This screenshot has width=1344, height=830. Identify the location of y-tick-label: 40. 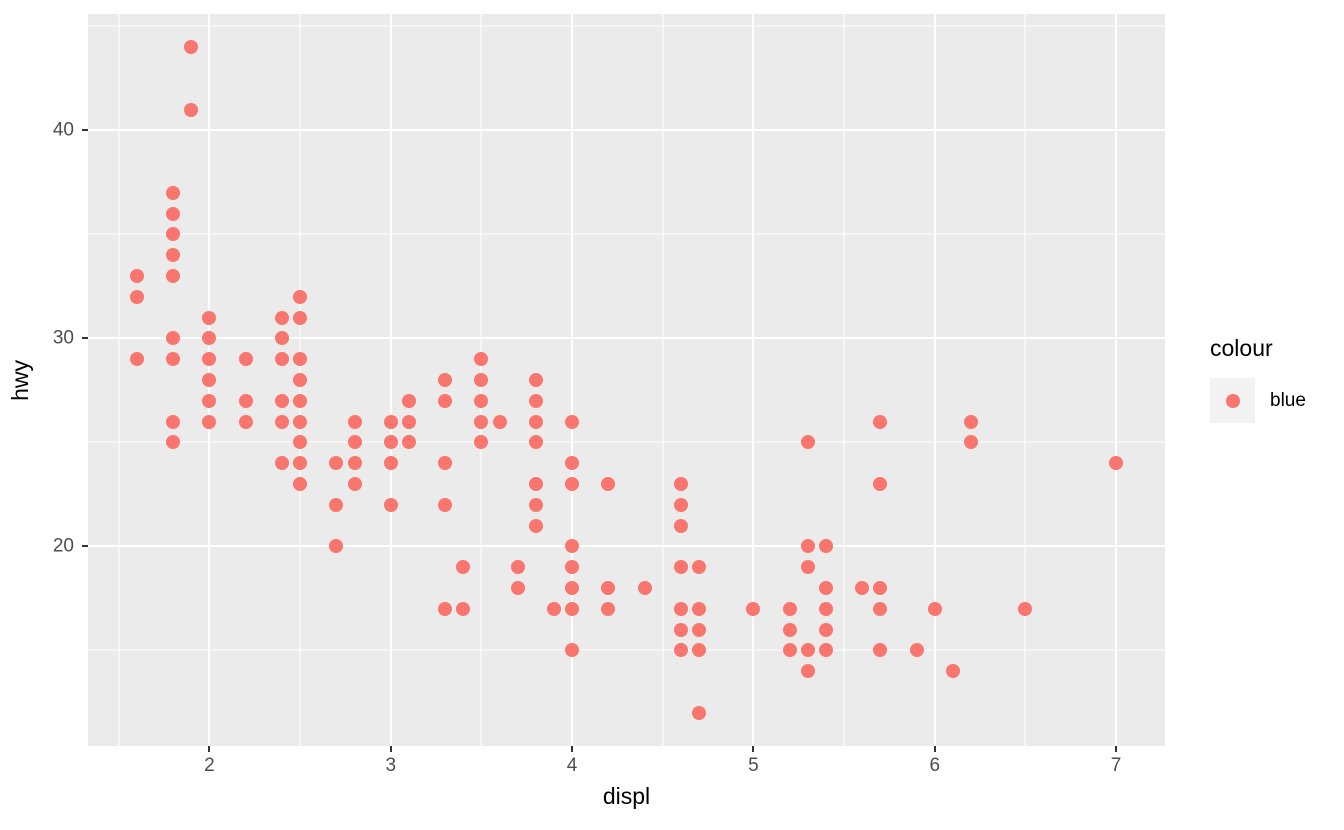
(63, 130).